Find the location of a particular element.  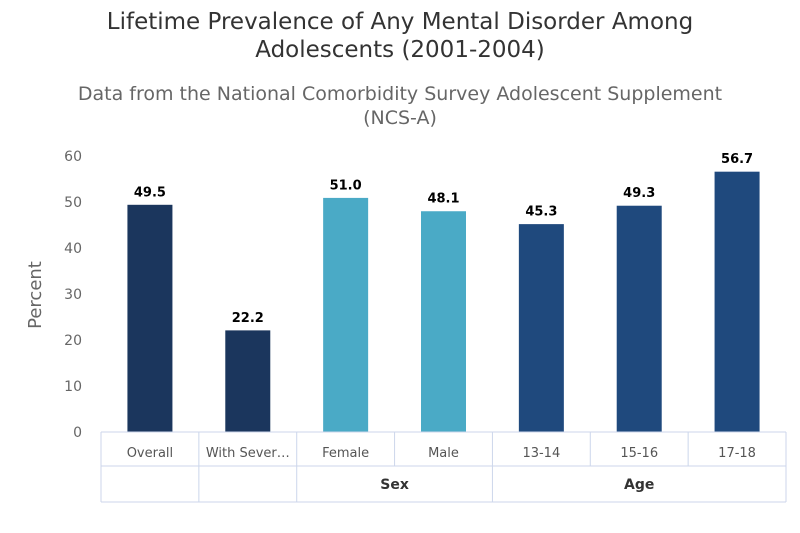

category-label: Overall is located at coordinates (150, 453).